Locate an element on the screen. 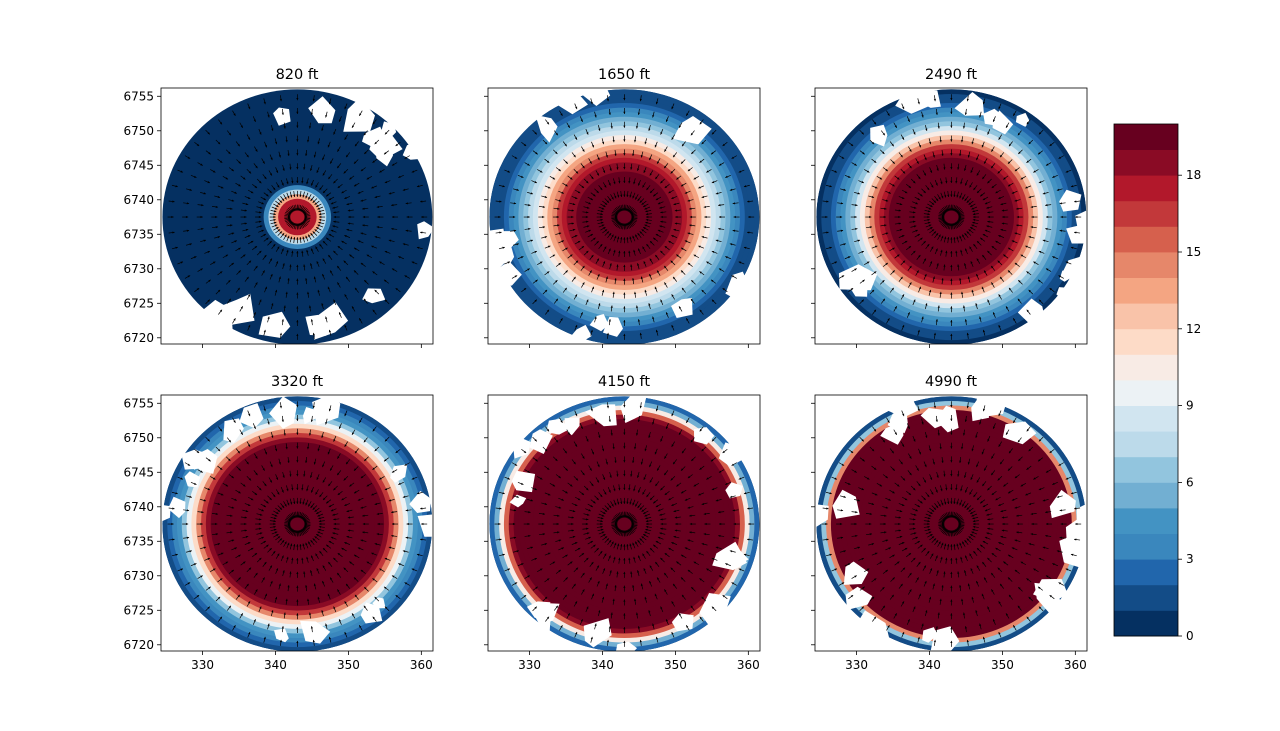  panel-title: 3320 ft is located at coordinates (297, 382).